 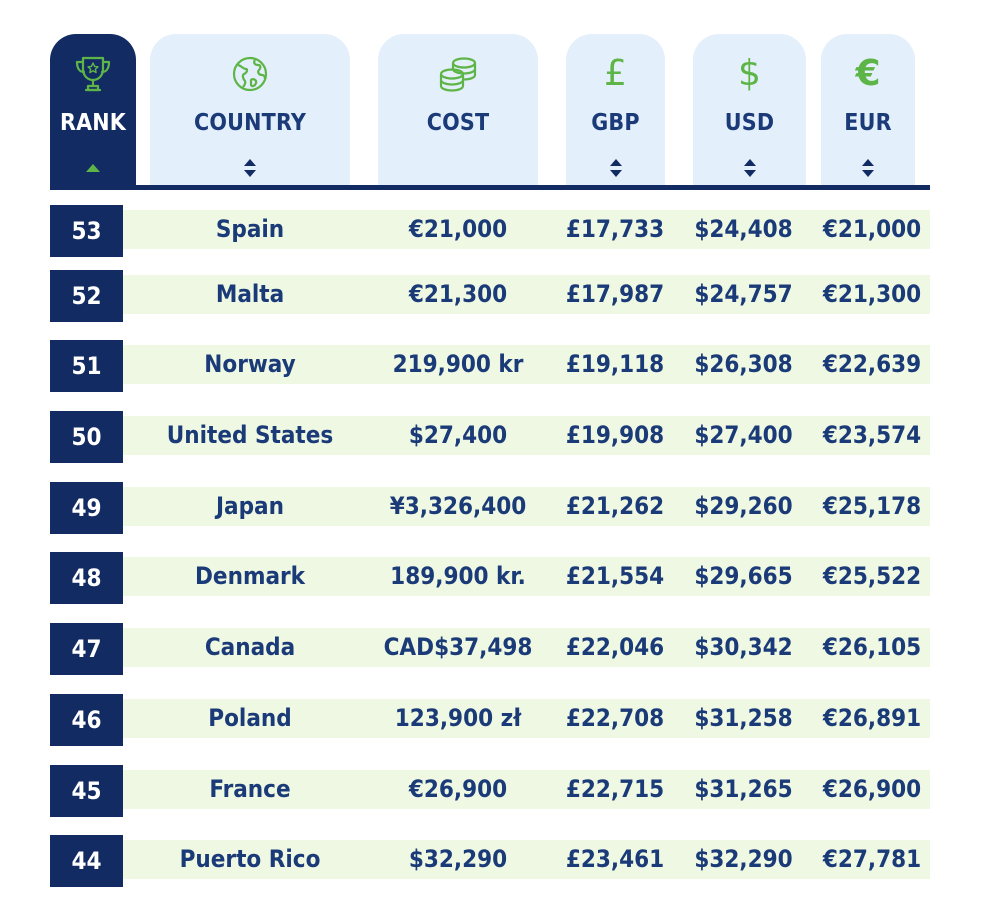 What do you see at coordinates (86, 720) in the screenshot?
I see `rank-cell: 46` at bounding box center [86, 720].